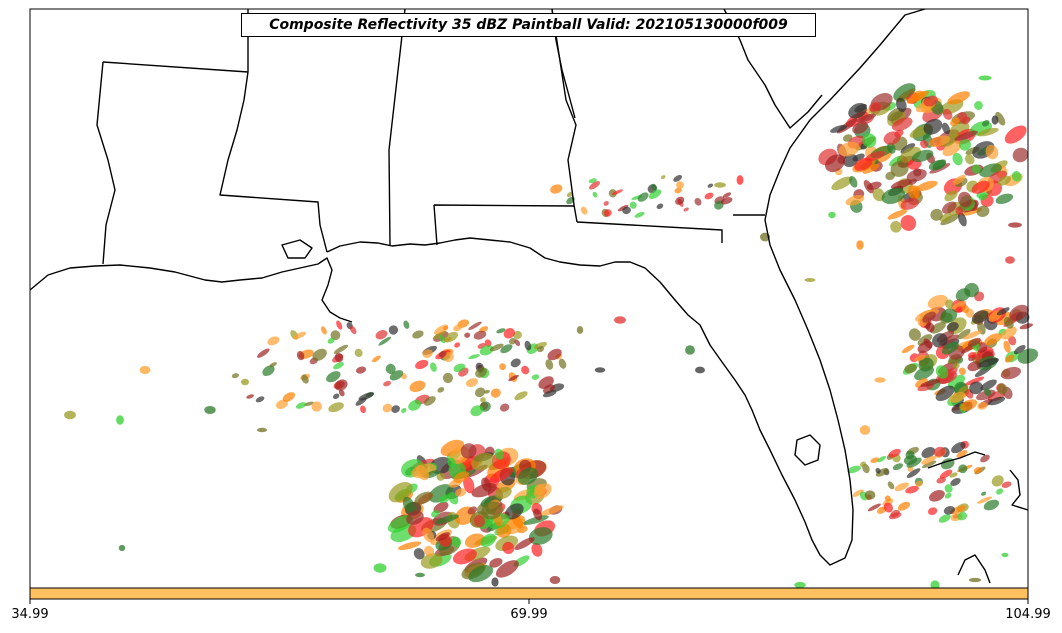 This screenshot has width=1062, height=633. I want to click on colorbar-tick-label-min: 34.99, so click(30, 614).